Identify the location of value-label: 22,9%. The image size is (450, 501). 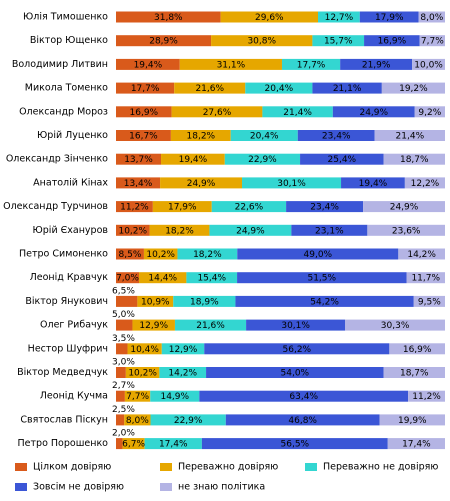
(262, 160).